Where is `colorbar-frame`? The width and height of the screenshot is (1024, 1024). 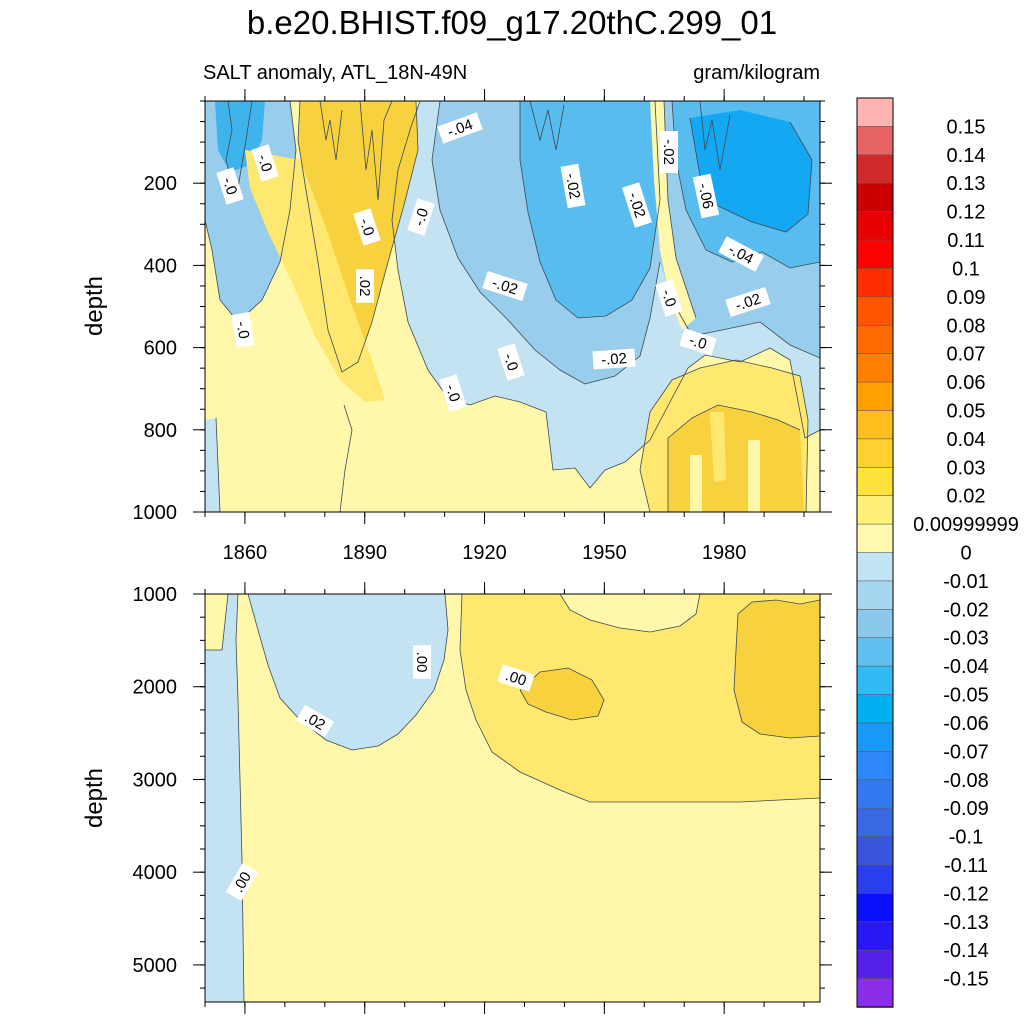
colorbar-frame is located at coordinates (875, 552).